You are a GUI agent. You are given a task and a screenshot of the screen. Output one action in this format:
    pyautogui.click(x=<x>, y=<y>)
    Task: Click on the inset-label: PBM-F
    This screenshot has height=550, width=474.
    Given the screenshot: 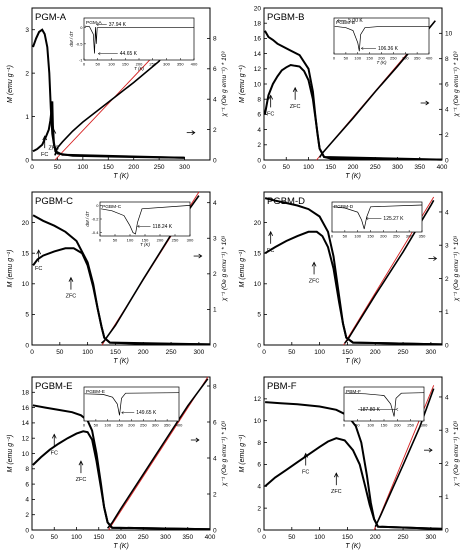 What is the action you would take?
    pyautogui.click(x=353, y=392)
    